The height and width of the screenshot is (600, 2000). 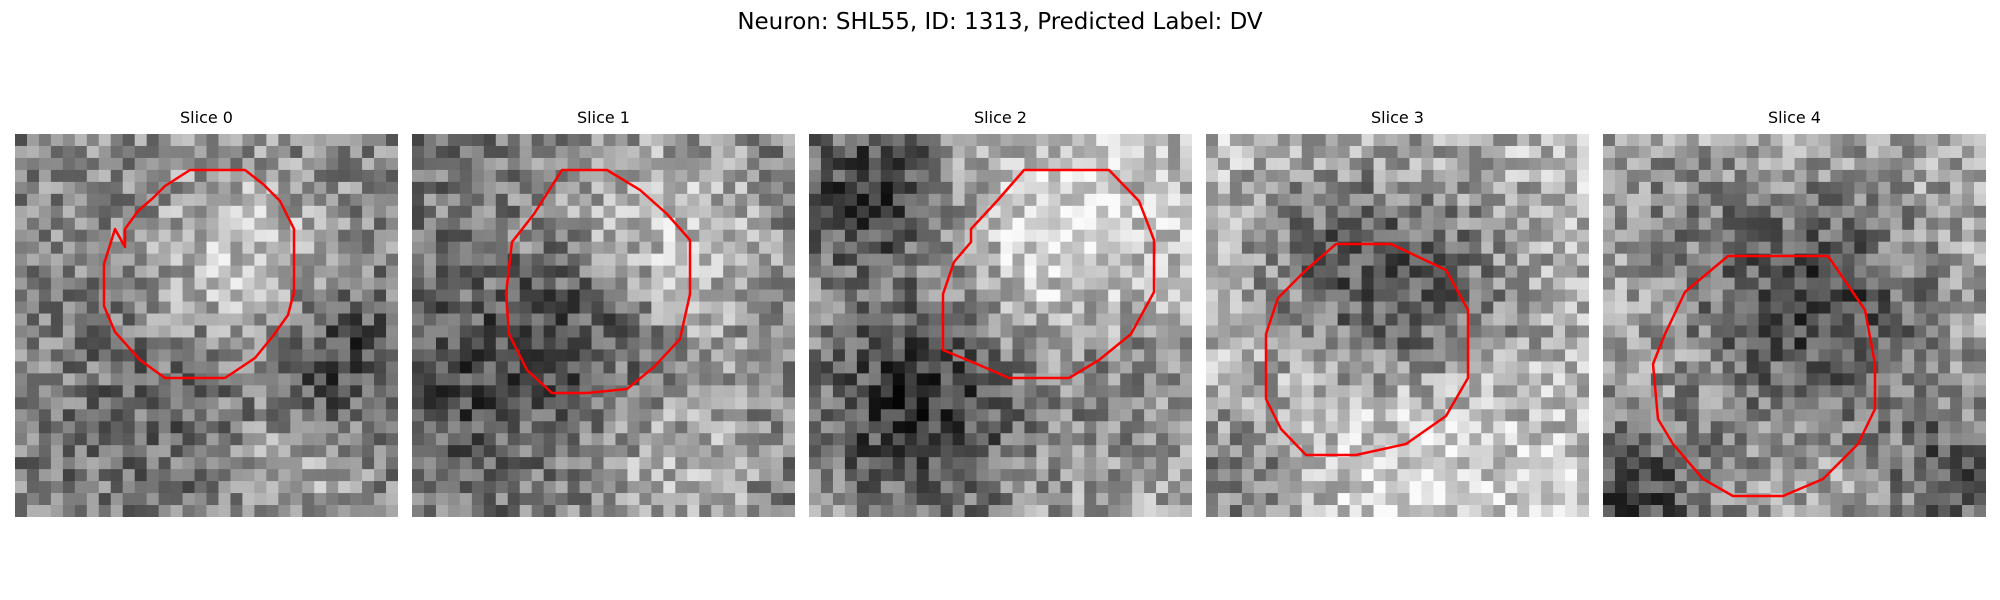 I want to click on slice-title: Slice 3, so click(x=1397, y=117).